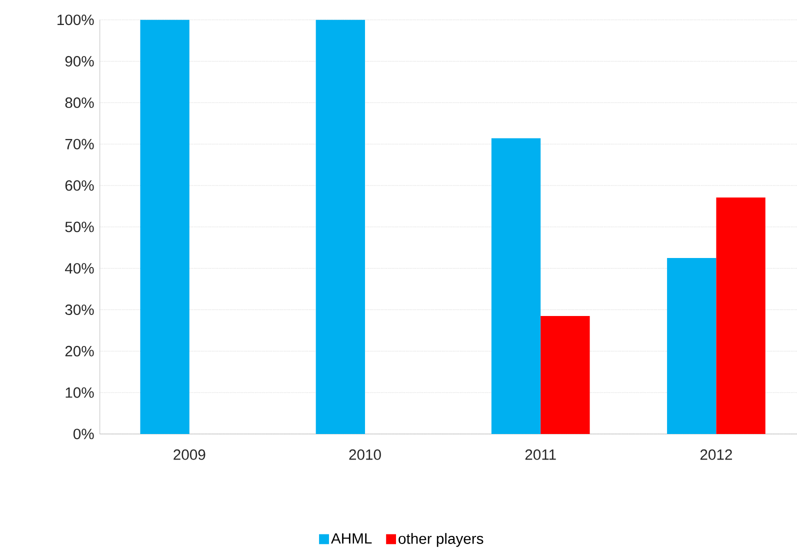 The width and height of the screenshot is (797, 552). What do you see at coordinates (79, 268) in the screenshot?
I see `y-tick-label: 40%` at bounding box center [79, 268].